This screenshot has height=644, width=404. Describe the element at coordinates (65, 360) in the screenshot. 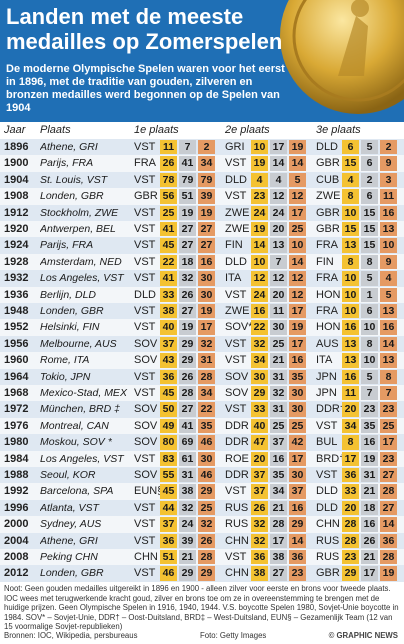

I see `host-city-label: Rome, ITA` at that location.